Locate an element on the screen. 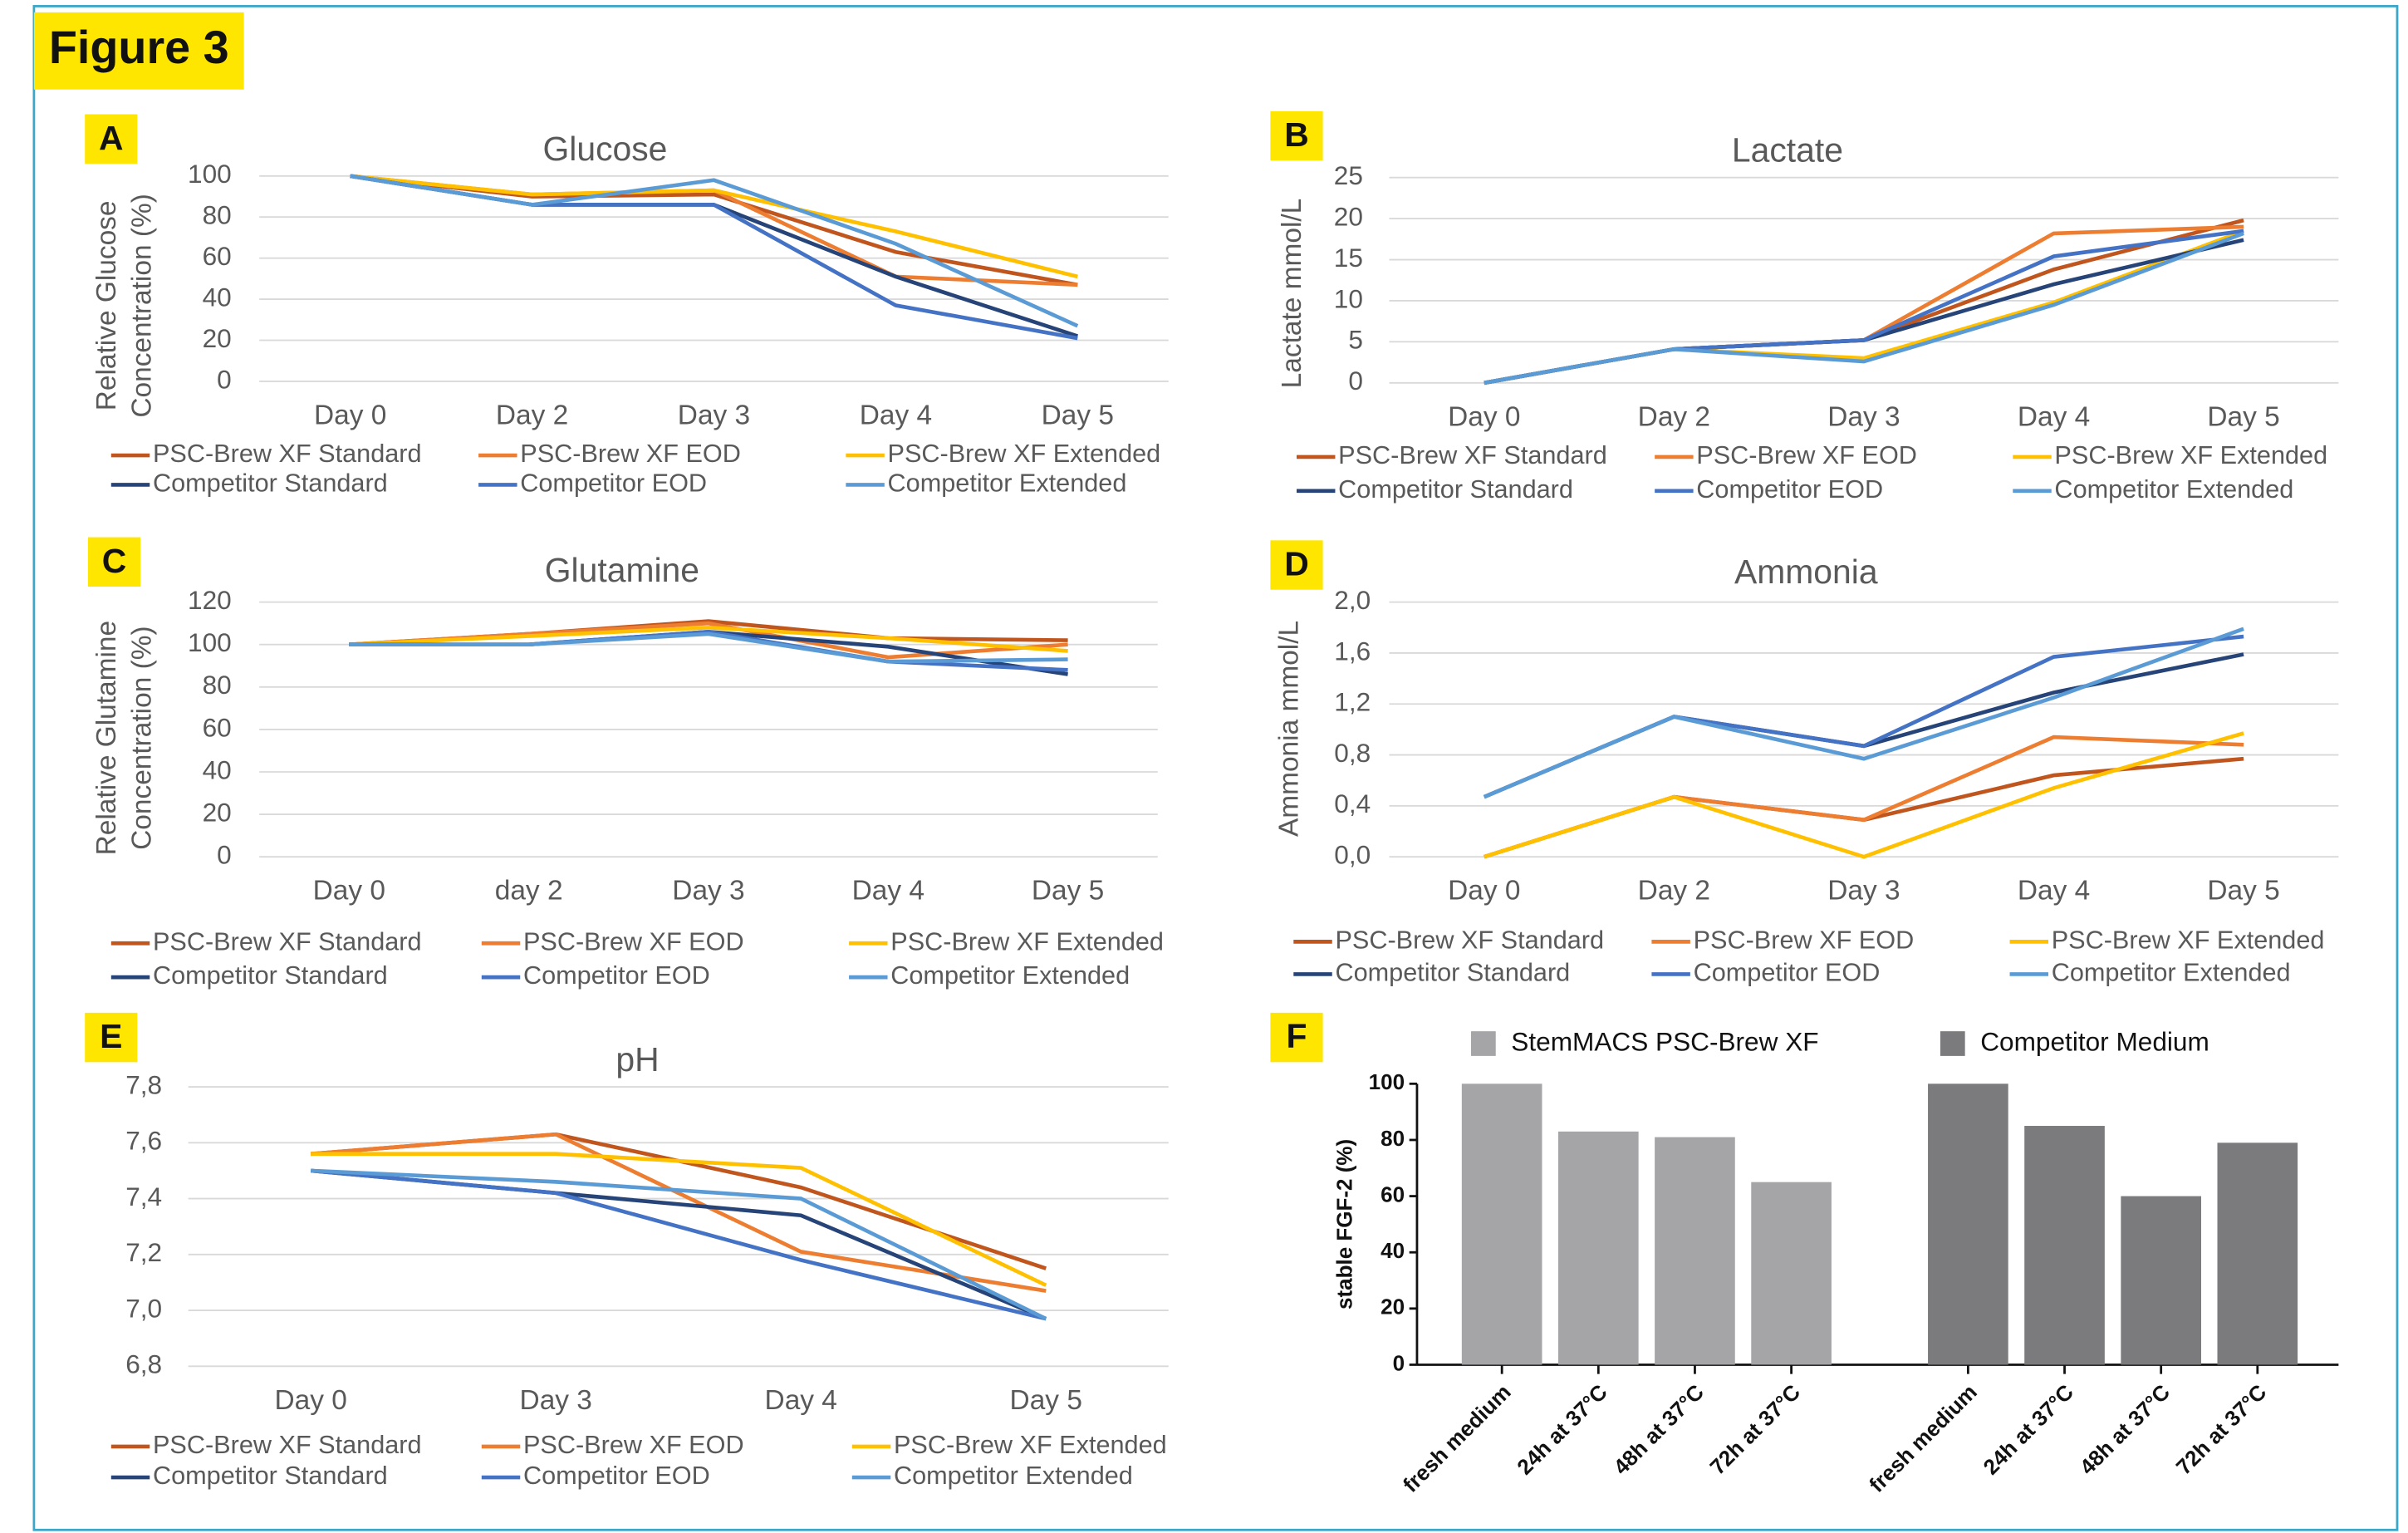 Image resolution: width=2408 pixels, height=1533 pixels. panel-letter: B is located at coordinates (1296, 134).